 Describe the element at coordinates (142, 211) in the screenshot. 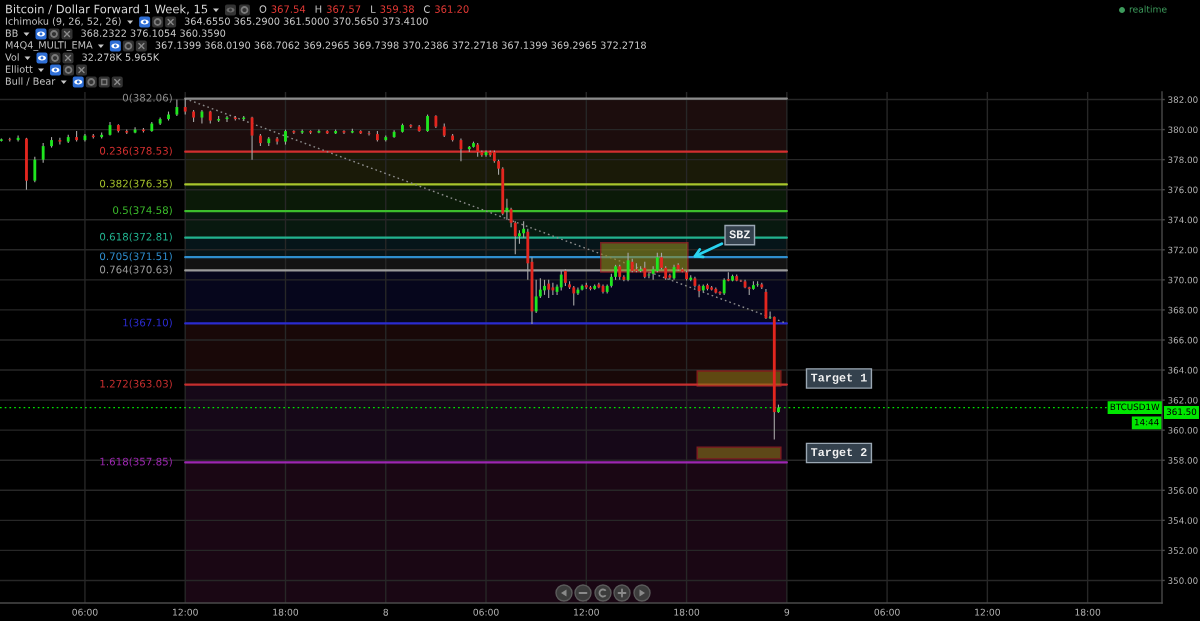

I see `ref-line-label: 0.5(374.58)` at that location.